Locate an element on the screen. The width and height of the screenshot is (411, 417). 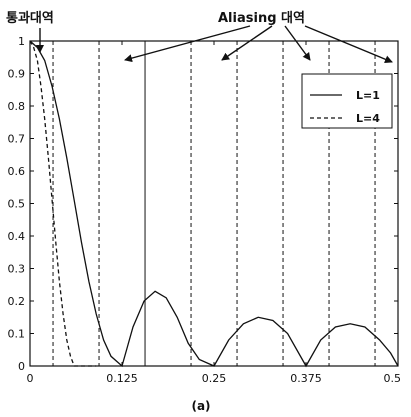
y-tick-label: 0.1 is located at coordinates (17, 334).